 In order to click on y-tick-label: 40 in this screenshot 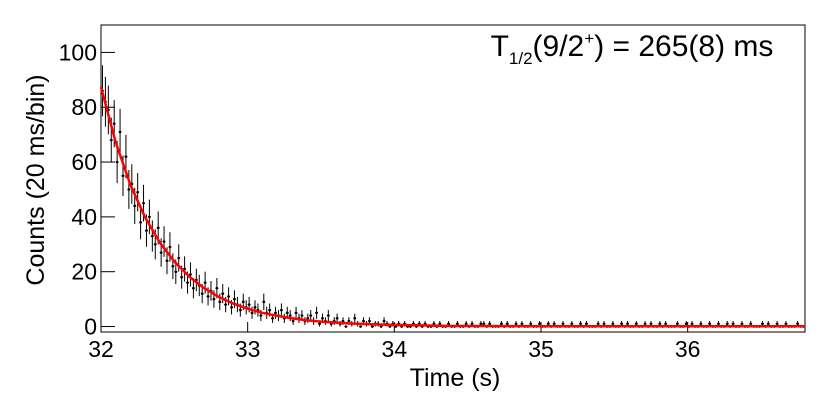, I will do `click(84, 217)`.